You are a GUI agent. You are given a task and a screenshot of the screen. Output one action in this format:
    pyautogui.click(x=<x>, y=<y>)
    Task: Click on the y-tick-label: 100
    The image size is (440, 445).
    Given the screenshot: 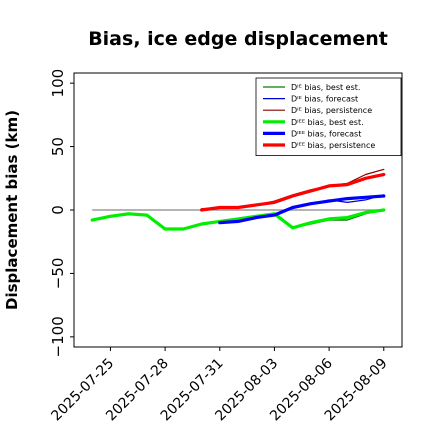 What is the action you would take?
    pyautogui.click(x=58, y=83)
    